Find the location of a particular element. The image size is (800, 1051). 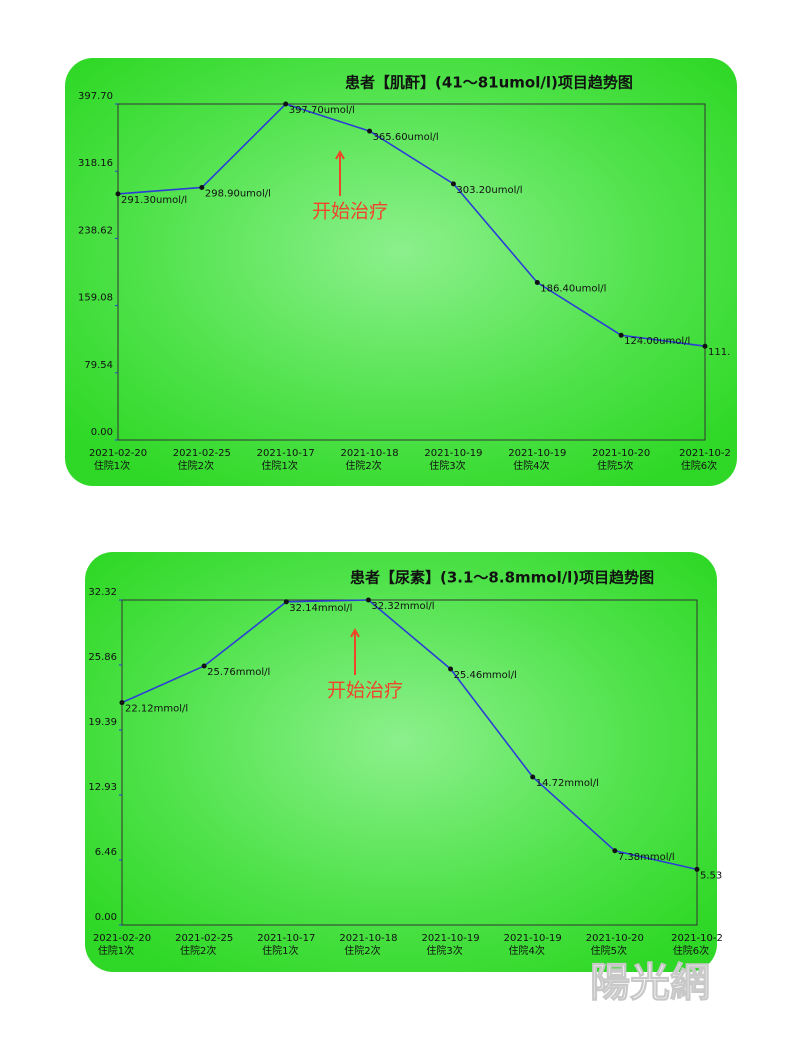

value-label: 397.70umol/l is located at coordinates (322, 110).